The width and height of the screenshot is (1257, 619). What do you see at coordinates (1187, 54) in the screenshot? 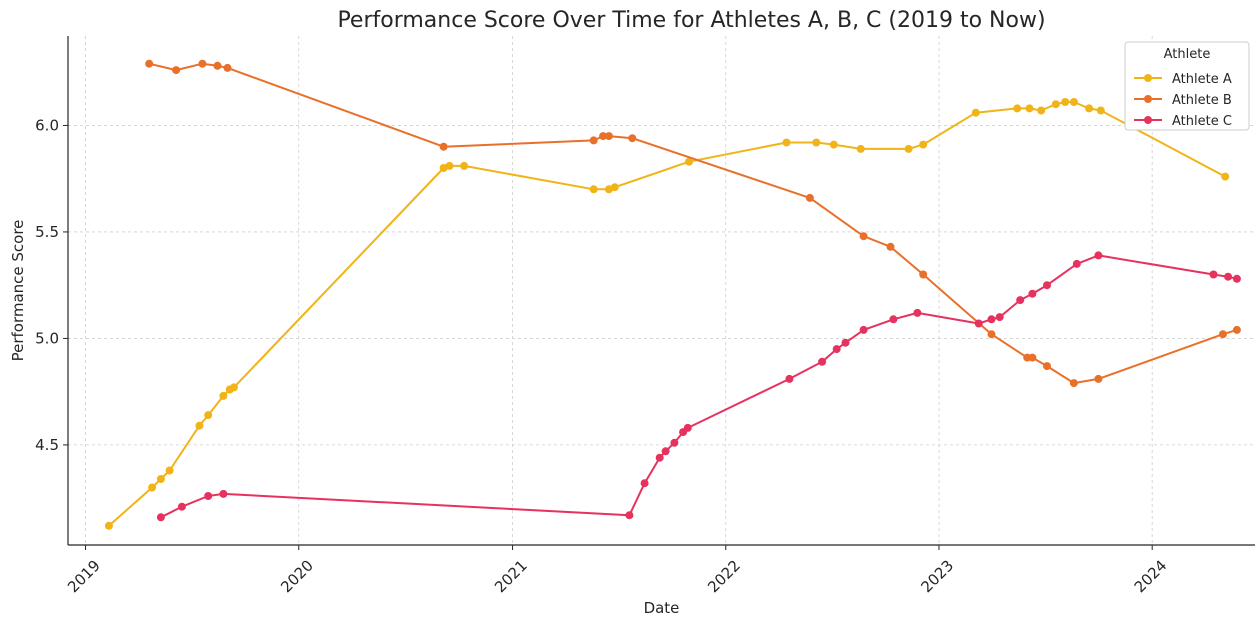
I see `legend-title: Athlete` at bounding box center [1187, 54].